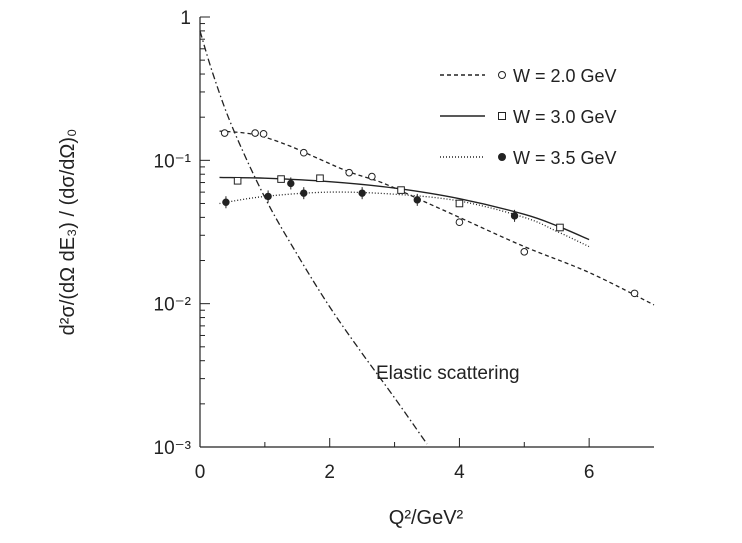 The image size is (742, 543). Describe the element at coordinates (502, 157) in the screenshot. I see `legend-marker-w35` at that location.